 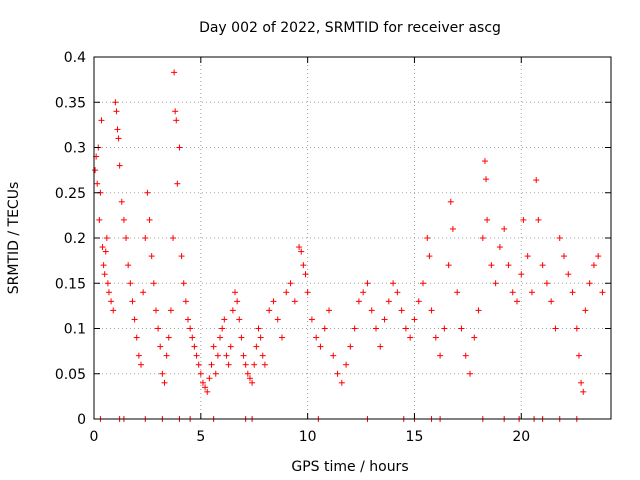 What do you see at coordinates (14, 238) in the screenshot?
I see `y-axis-title: SRMTID / TECUs` at bounding box center [14, 238].